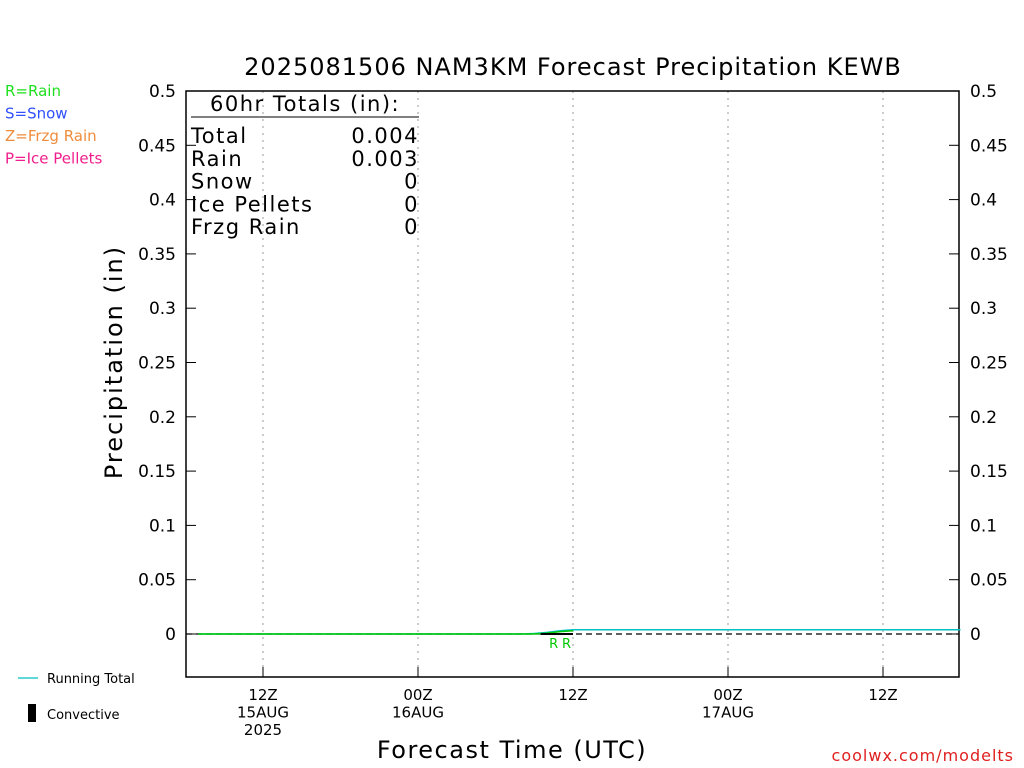 This screenshot has width=1024, height=768. What do you see at coordinates (157, 581) in the screenshot?
I see `y-tick-label-left: 0.05` at bounding box center [157, 581].